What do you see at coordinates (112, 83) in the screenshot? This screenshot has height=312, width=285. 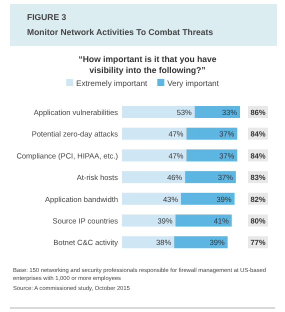 I see `legend-label: Extremely important` at bounding box center [112, 83].